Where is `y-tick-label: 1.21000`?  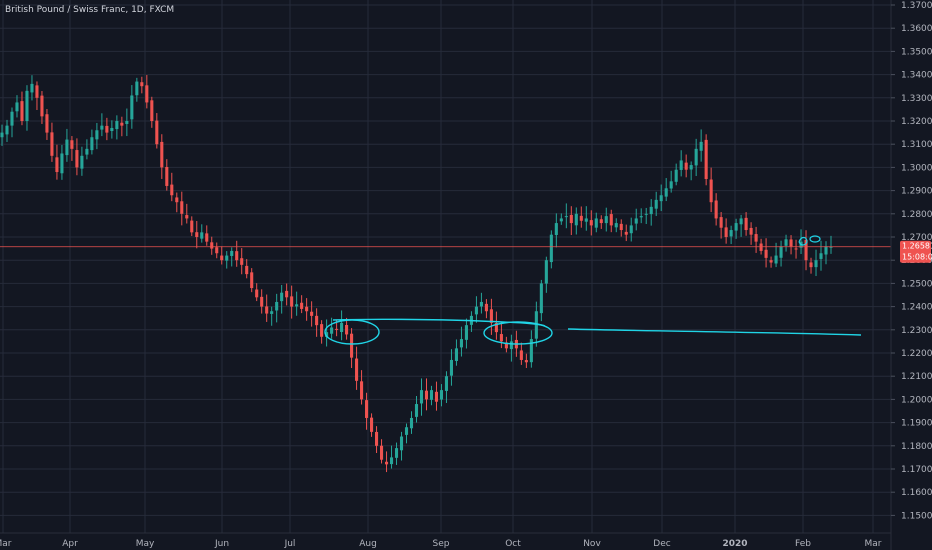 y-tick-label: 1.21000 is located at coordinates (916, 377).